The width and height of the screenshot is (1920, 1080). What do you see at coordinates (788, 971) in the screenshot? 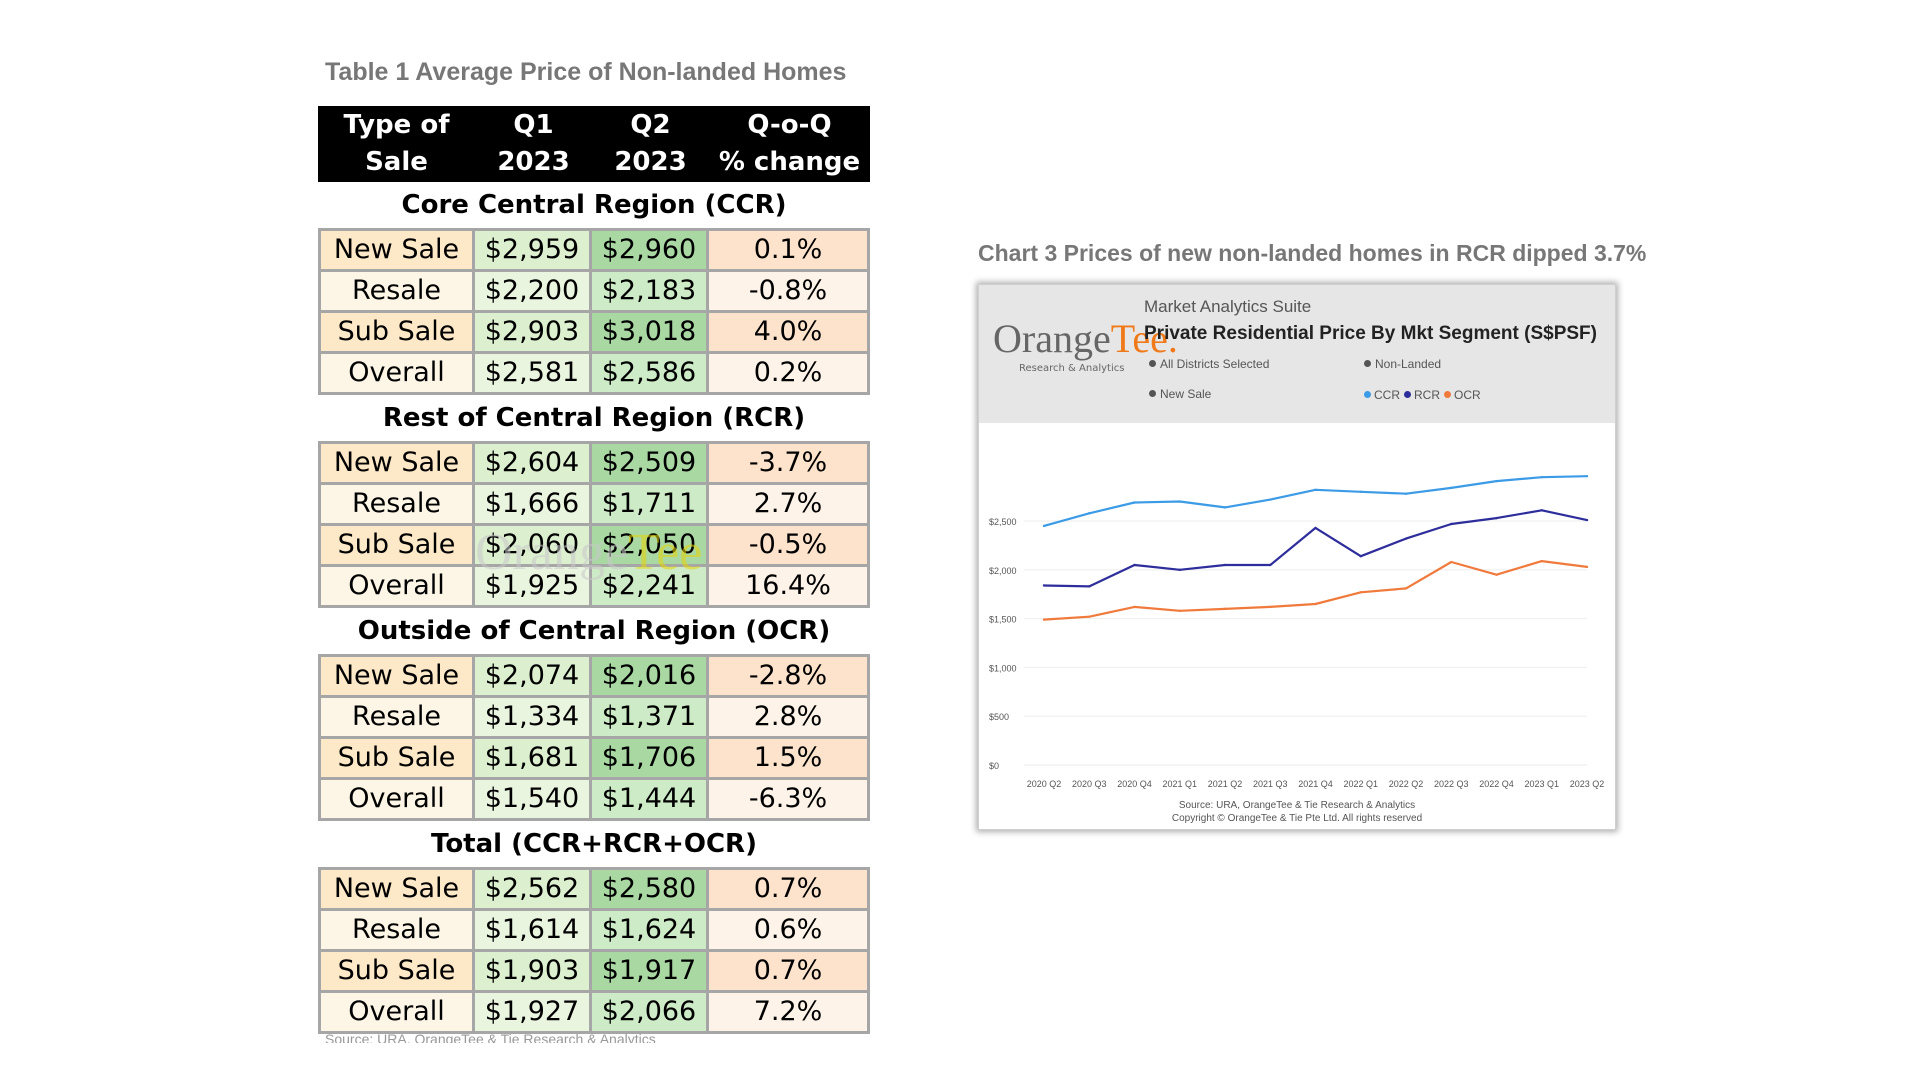
I see `qoq-change-cell: 0.7%` at bounding box center [788, 971].